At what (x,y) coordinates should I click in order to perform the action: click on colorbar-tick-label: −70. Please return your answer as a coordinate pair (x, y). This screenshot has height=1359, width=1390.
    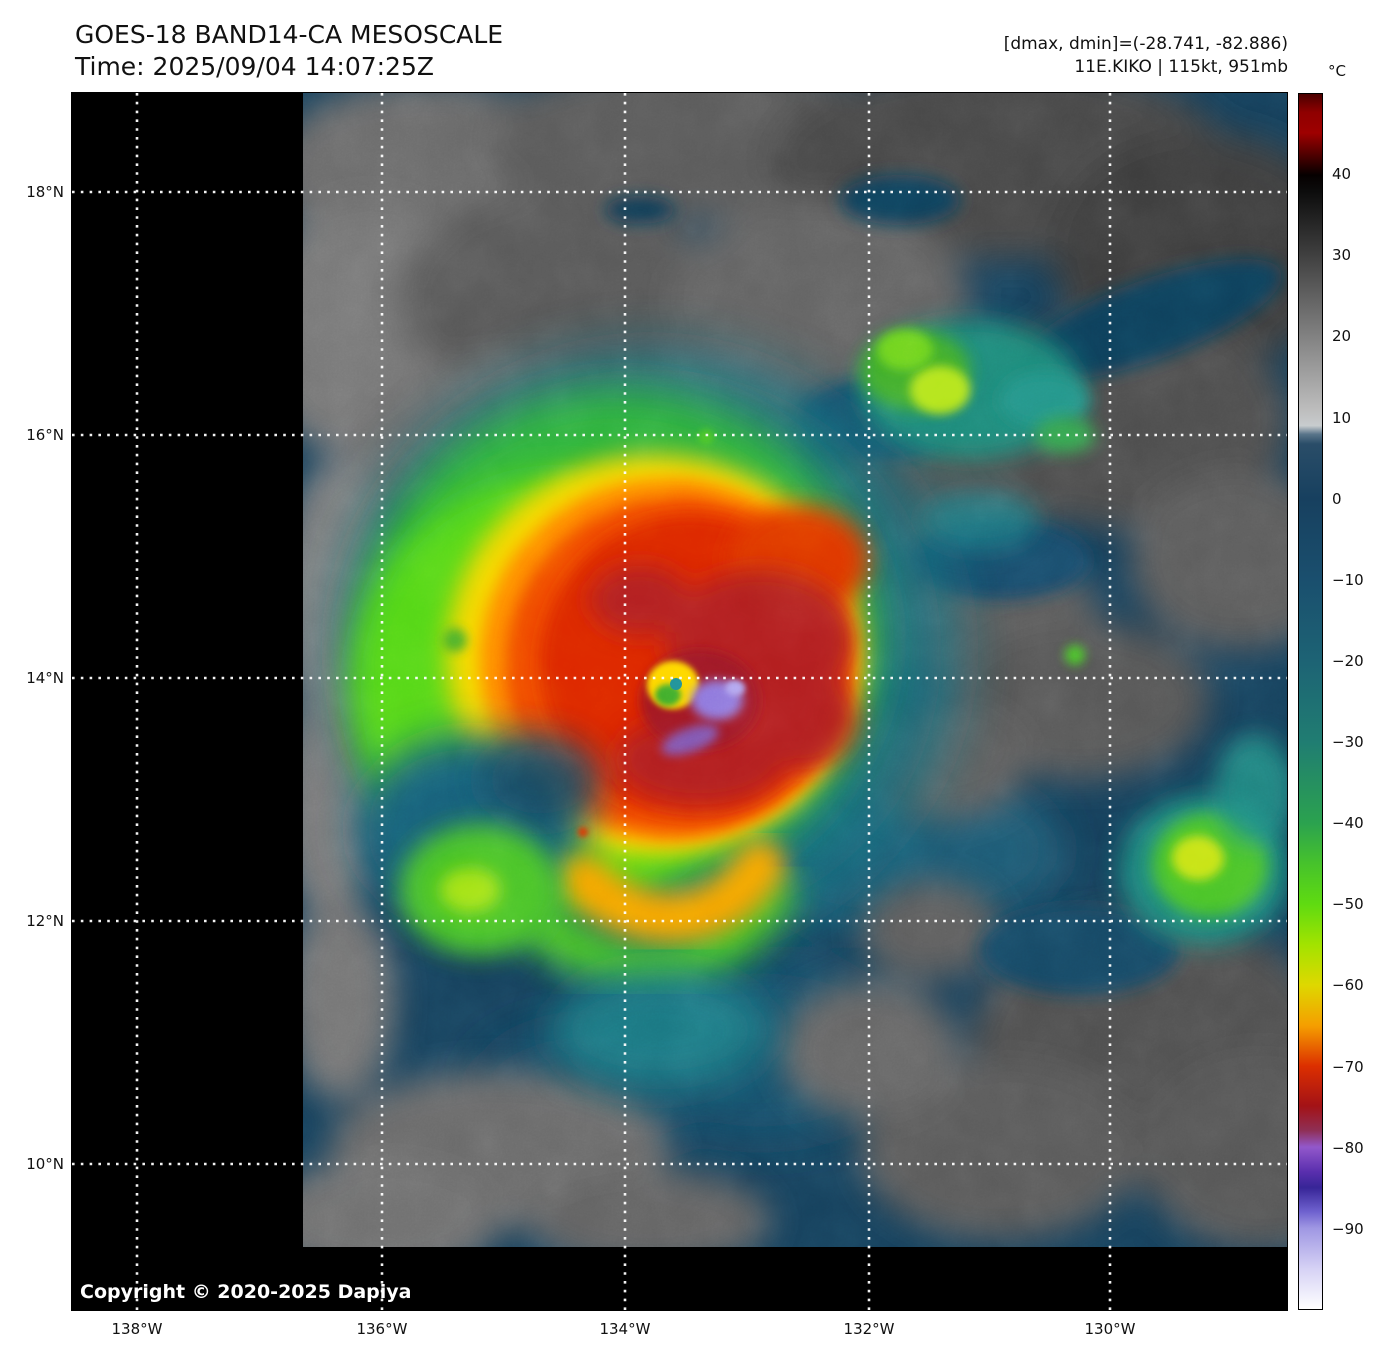
    Looking at the image, I should click on (1348, 1066).